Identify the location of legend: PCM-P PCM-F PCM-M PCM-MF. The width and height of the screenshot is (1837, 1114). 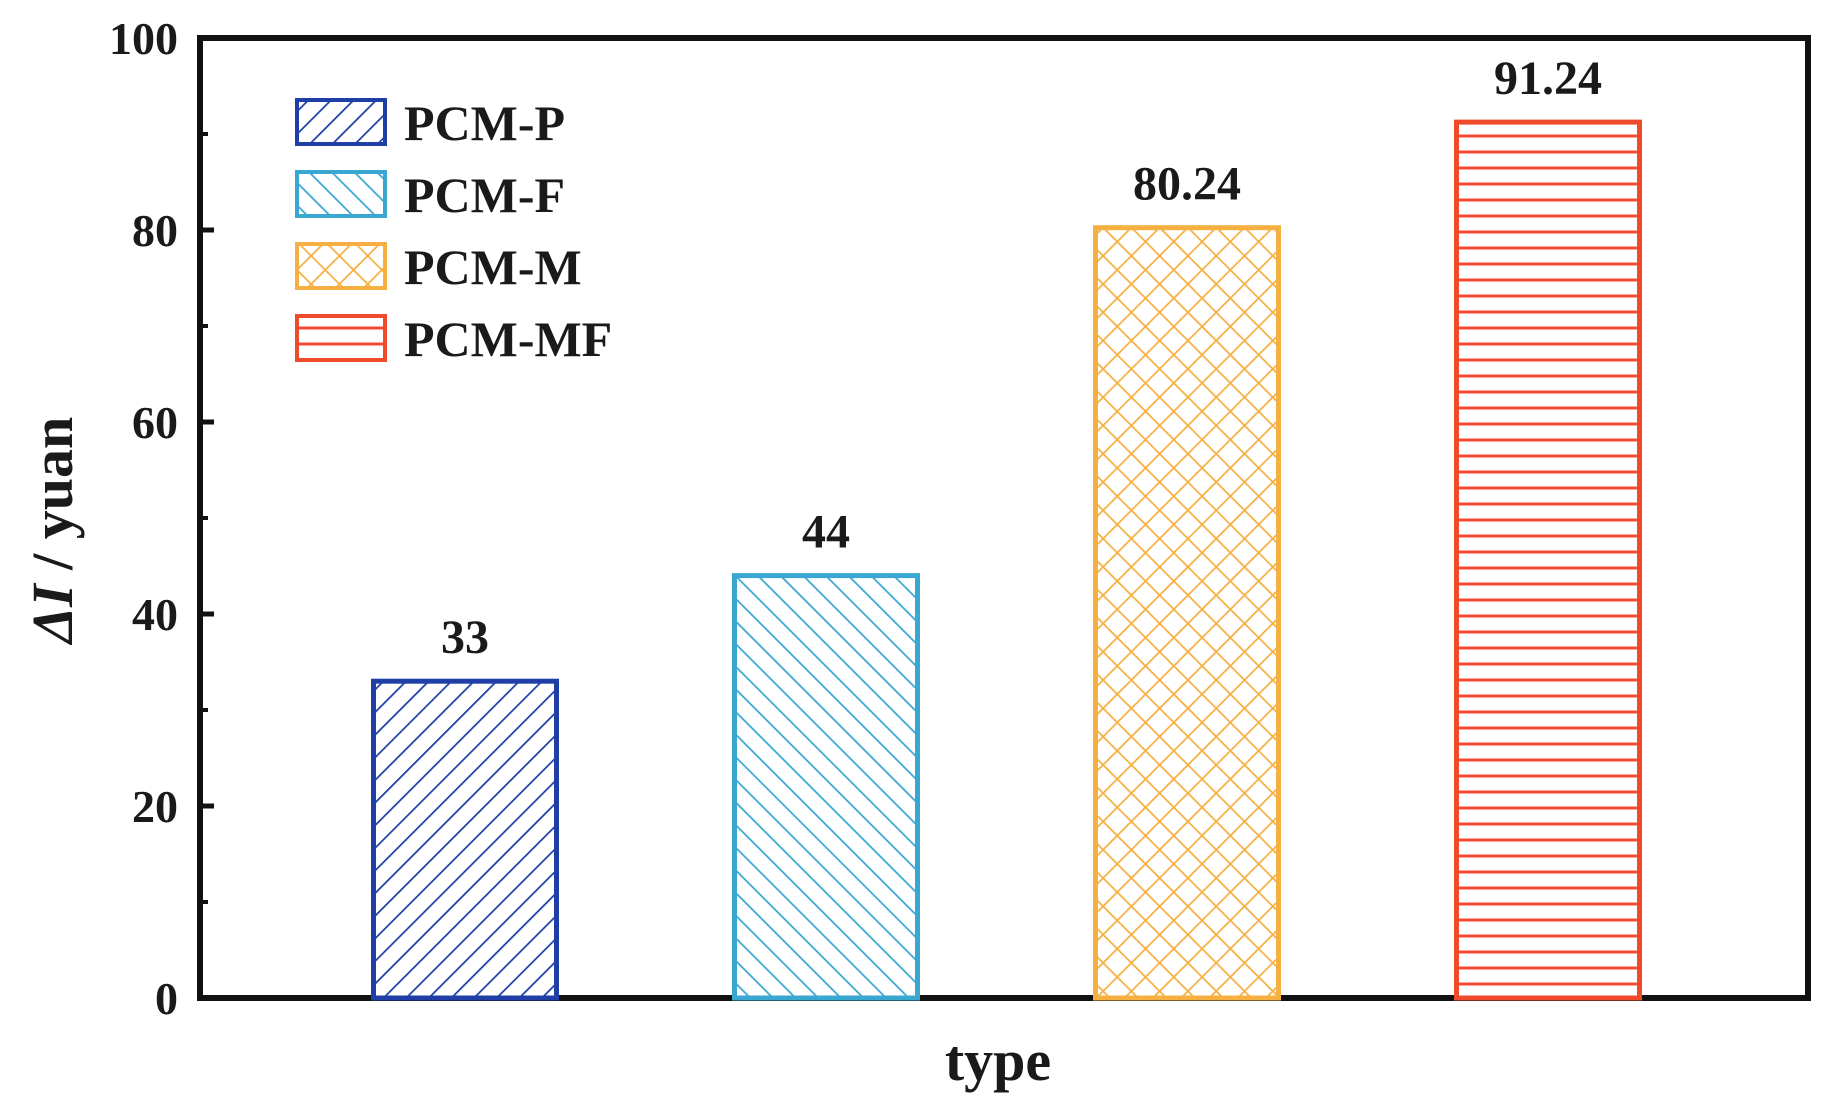
(453, 231).